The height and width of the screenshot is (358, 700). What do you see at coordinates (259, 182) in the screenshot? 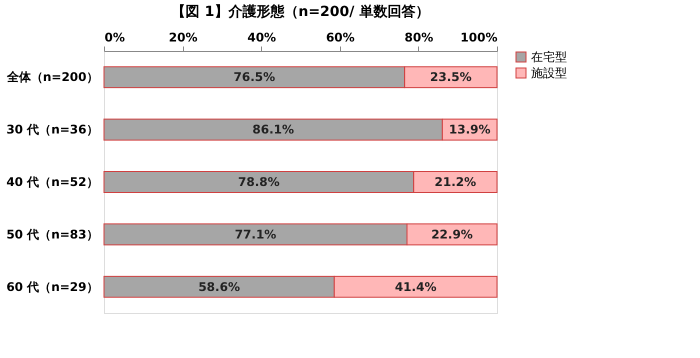
I see `data-label: 78.8%` at bounding box center [259, 182].